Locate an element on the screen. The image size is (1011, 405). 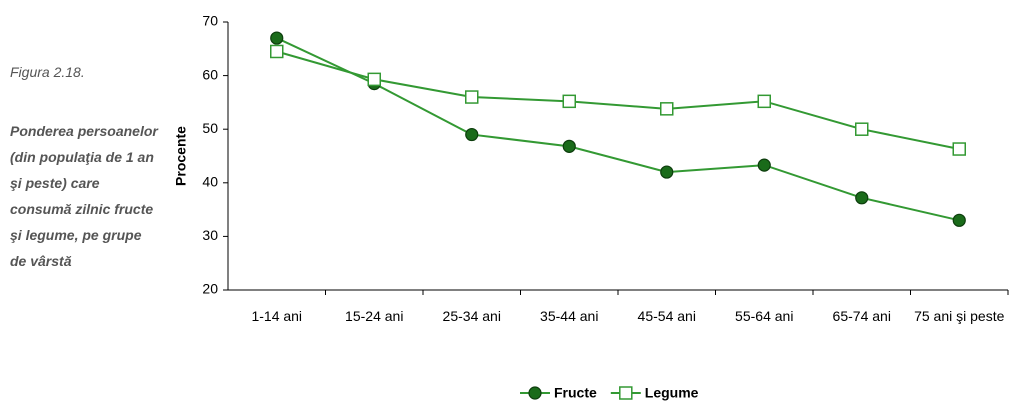
figure-label: Figura 2.18. is located at coordinates (47, 72).